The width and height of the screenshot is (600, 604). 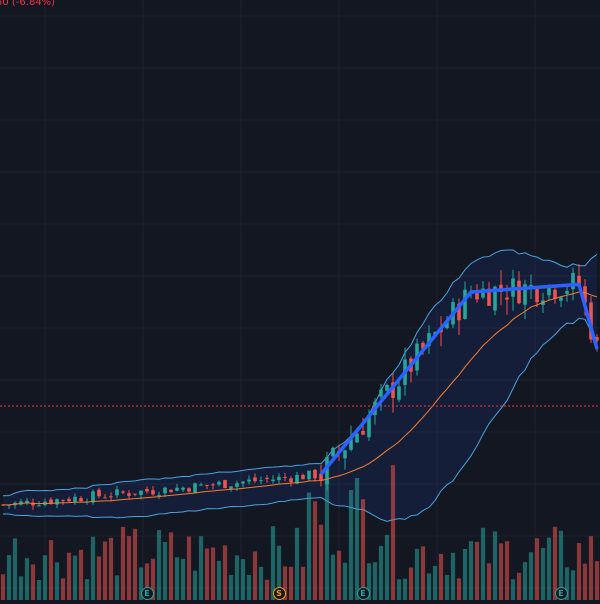 What do you see at coordinates (279, 593) in the screenshot?
I see `split-marker: S` at bounding box center [279, 593].